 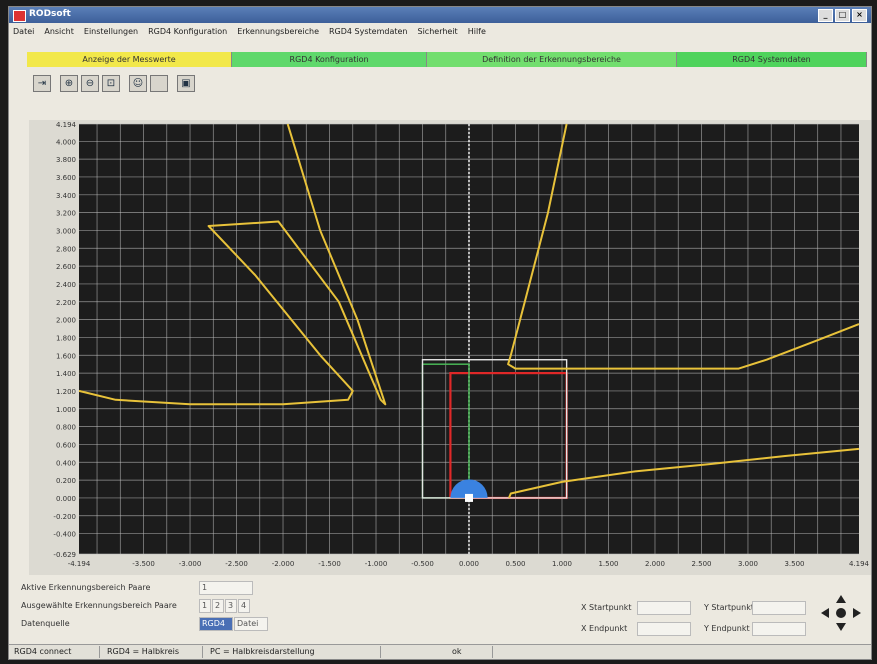 I want to click on pan-down-icon, so click(x=841, y=627).